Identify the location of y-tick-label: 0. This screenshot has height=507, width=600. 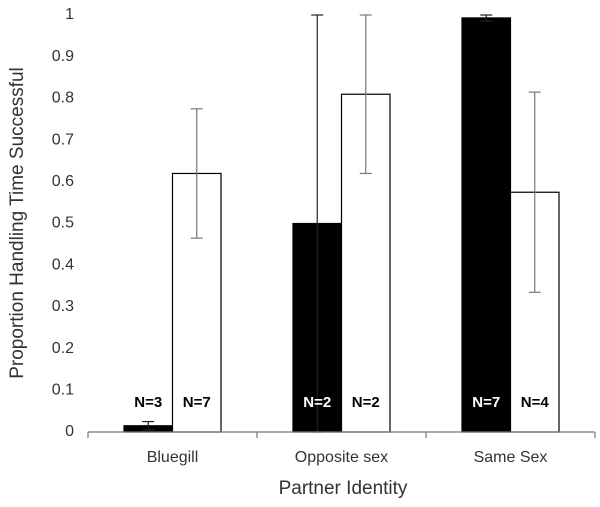
(69, 431).